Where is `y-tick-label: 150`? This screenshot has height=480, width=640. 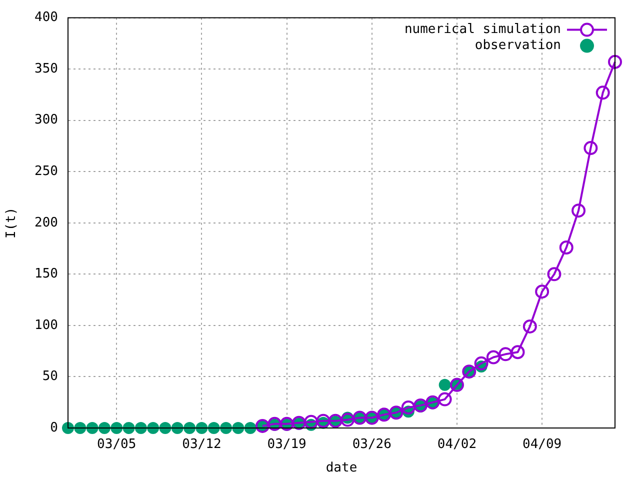
y-tick-label: 150 is located at coordinates (46, 274).